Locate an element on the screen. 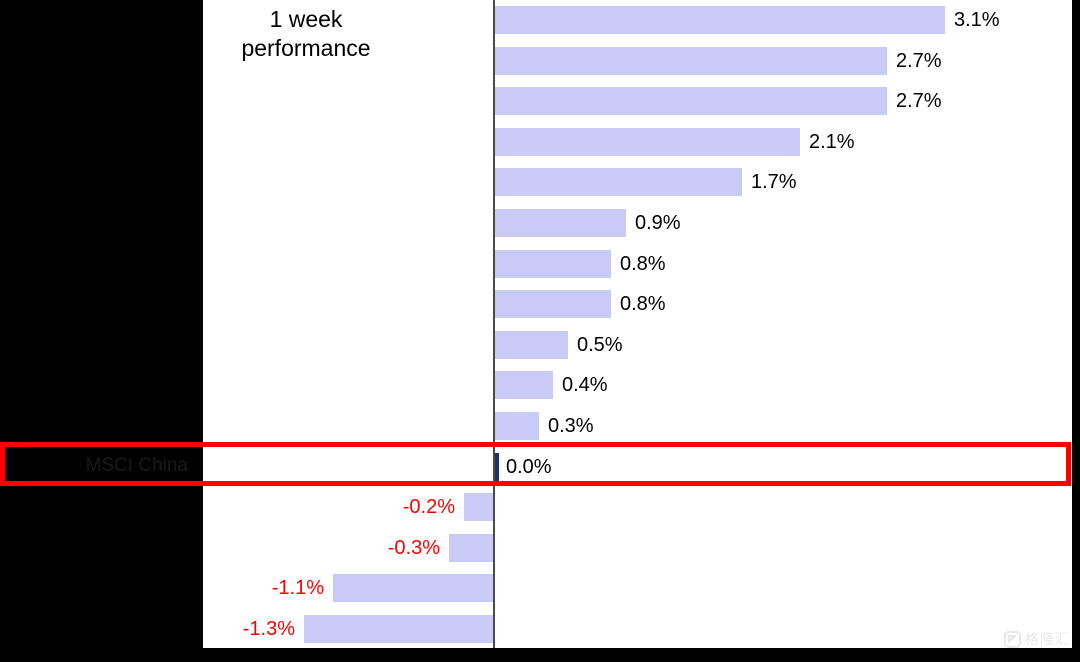 The image size is (1080, 662). category-label-msci-china: MSCI China is located at coordinates (136, 465).